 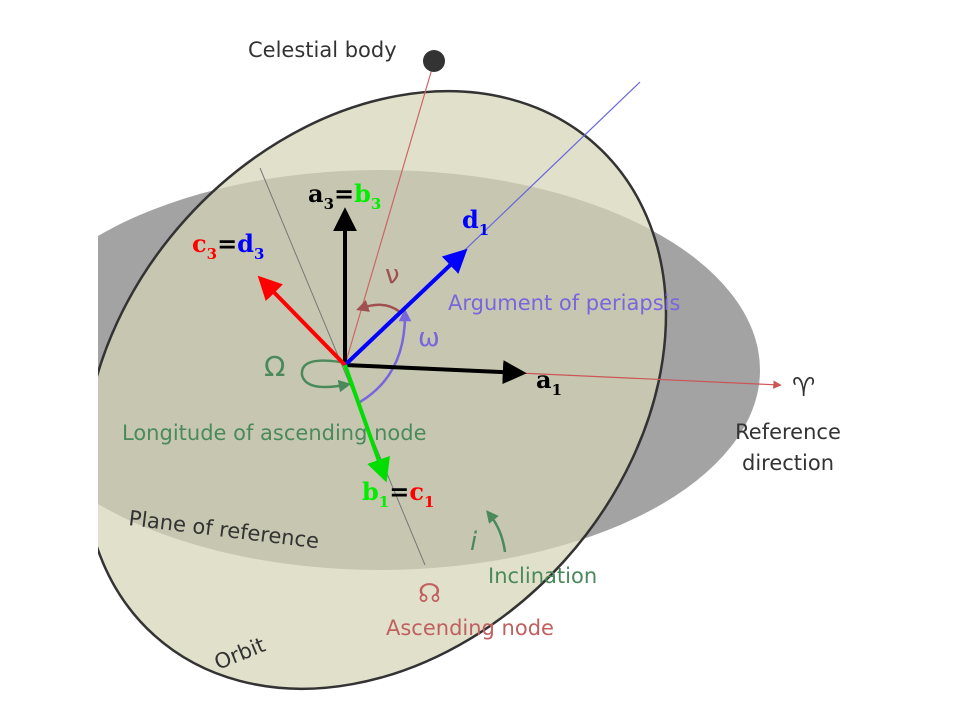 What do you see at coordinates (549, 382) in the screenshot?
I see `vector-a1-label: a1` at bounding box center [549, 382].